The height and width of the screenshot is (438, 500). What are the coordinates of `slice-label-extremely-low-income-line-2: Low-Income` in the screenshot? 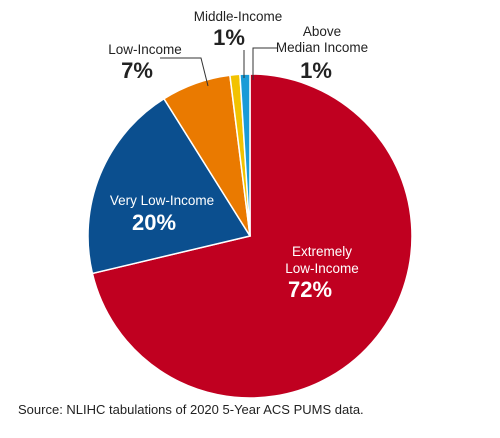 It's located at (322, 268).